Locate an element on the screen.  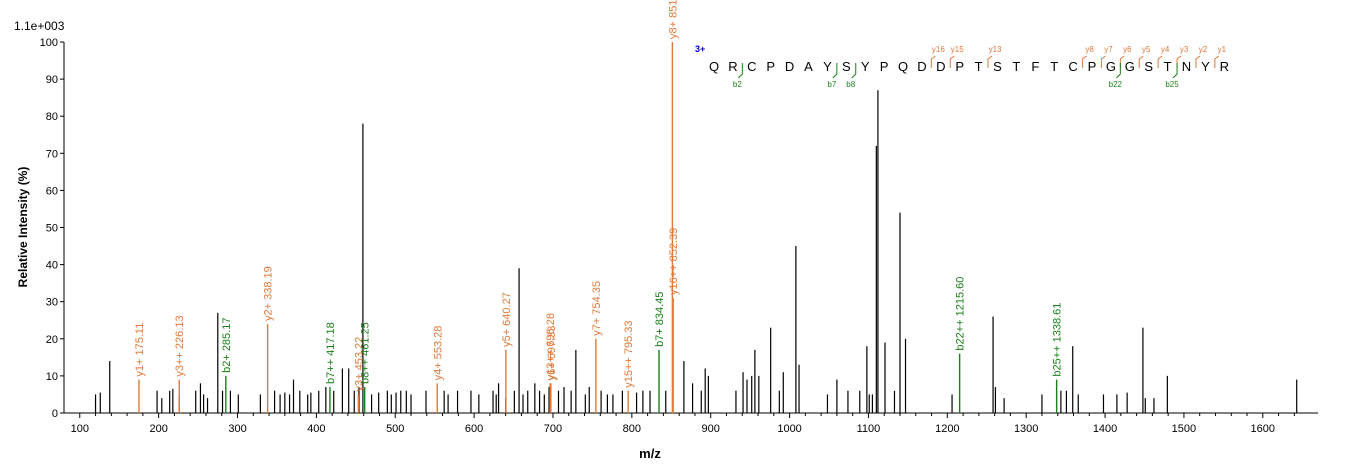
b-ion-label: b7 is located at coordinates (831, 84).